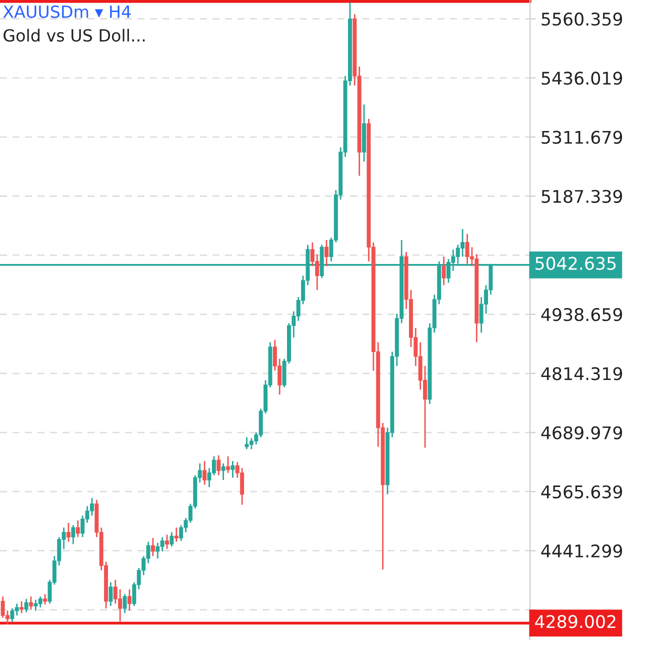 This screenshot has height=665, width=665. What do you see at coordinates (581, 551) in the screenshot?
I see `y-tick-label: 4441.299` at bounding box center [581, 551].